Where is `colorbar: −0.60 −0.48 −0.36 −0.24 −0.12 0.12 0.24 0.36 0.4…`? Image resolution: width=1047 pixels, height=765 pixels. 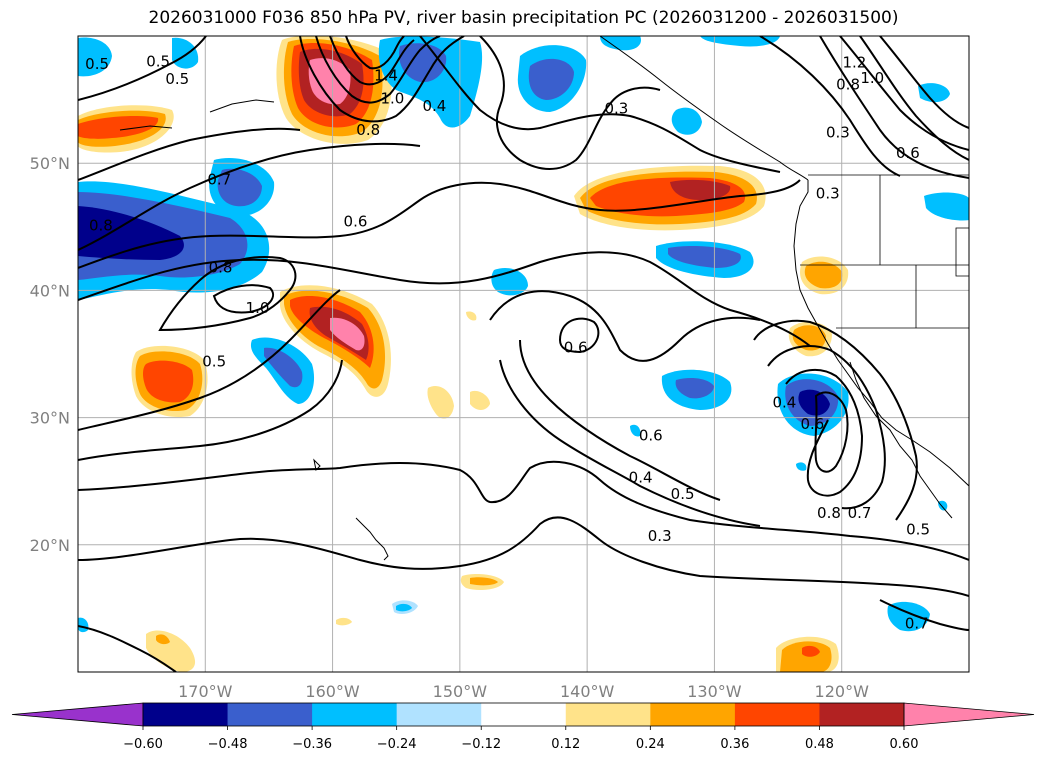 colorbar: −0.60 −0.48 −0.36 −0.24 −0.12 0.12 0.24 0.36 0.4… is located at coordinates (523, 727).